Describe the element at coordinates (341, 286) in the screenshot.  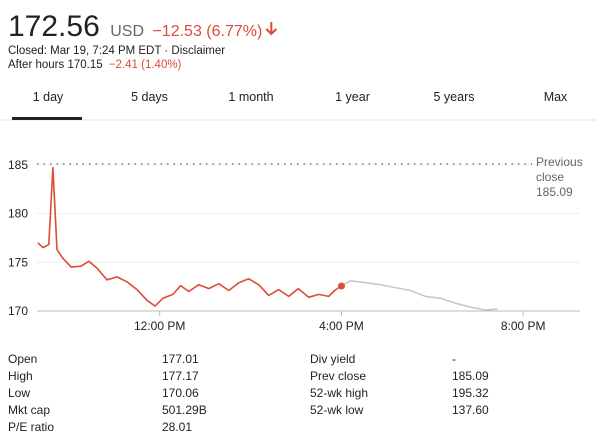
I see `close-marker` at that location.